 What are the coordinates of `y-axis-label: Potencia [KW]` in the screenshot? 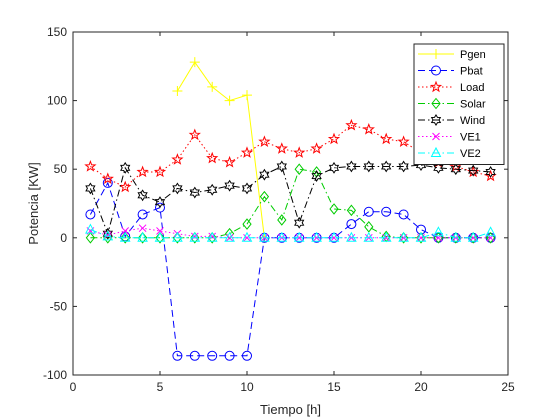 It's located at (33, 203).